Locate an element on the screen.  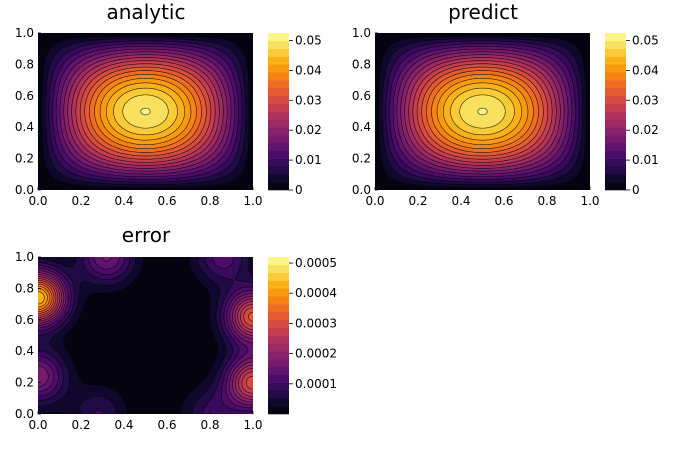
x-tick-label: 0.6 is located at coordinates (166, 425).